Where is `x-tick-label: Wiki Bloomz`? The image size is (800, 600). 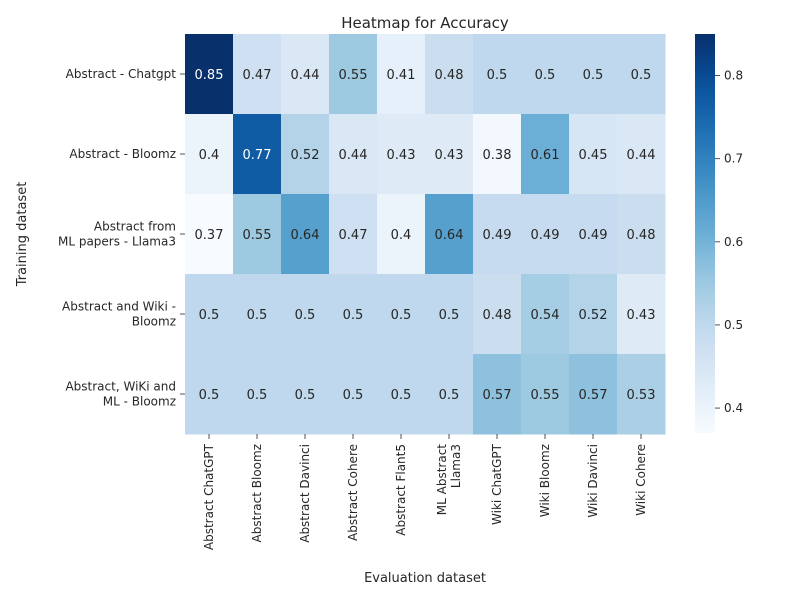 x-tick-label: Wiki Bloomz is located at coordinates (545, 480).